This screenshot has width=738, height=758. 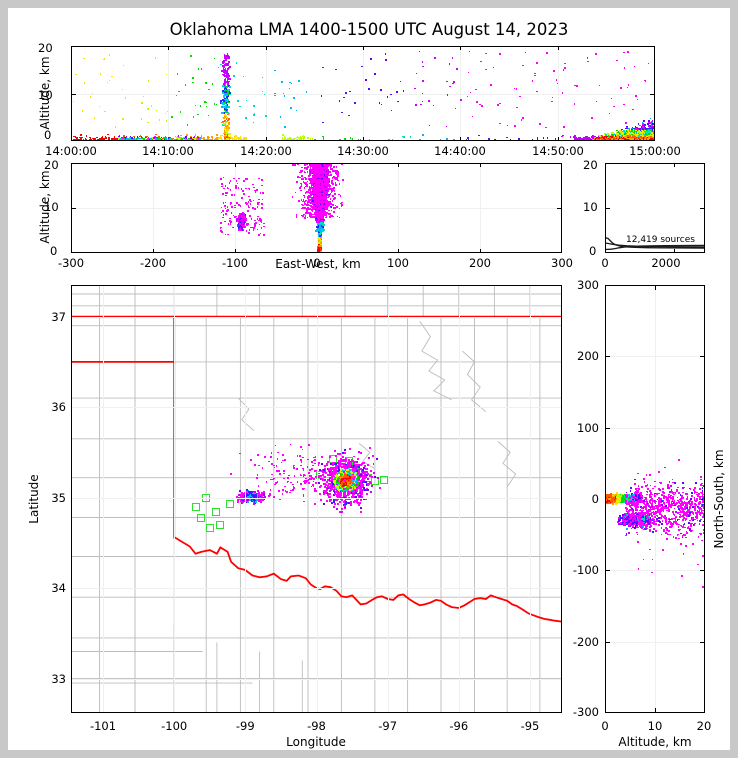 What do you see at coordinates (363, 93) in the screenshot?
I see `gridline-v` at bounding box center [363, 93].